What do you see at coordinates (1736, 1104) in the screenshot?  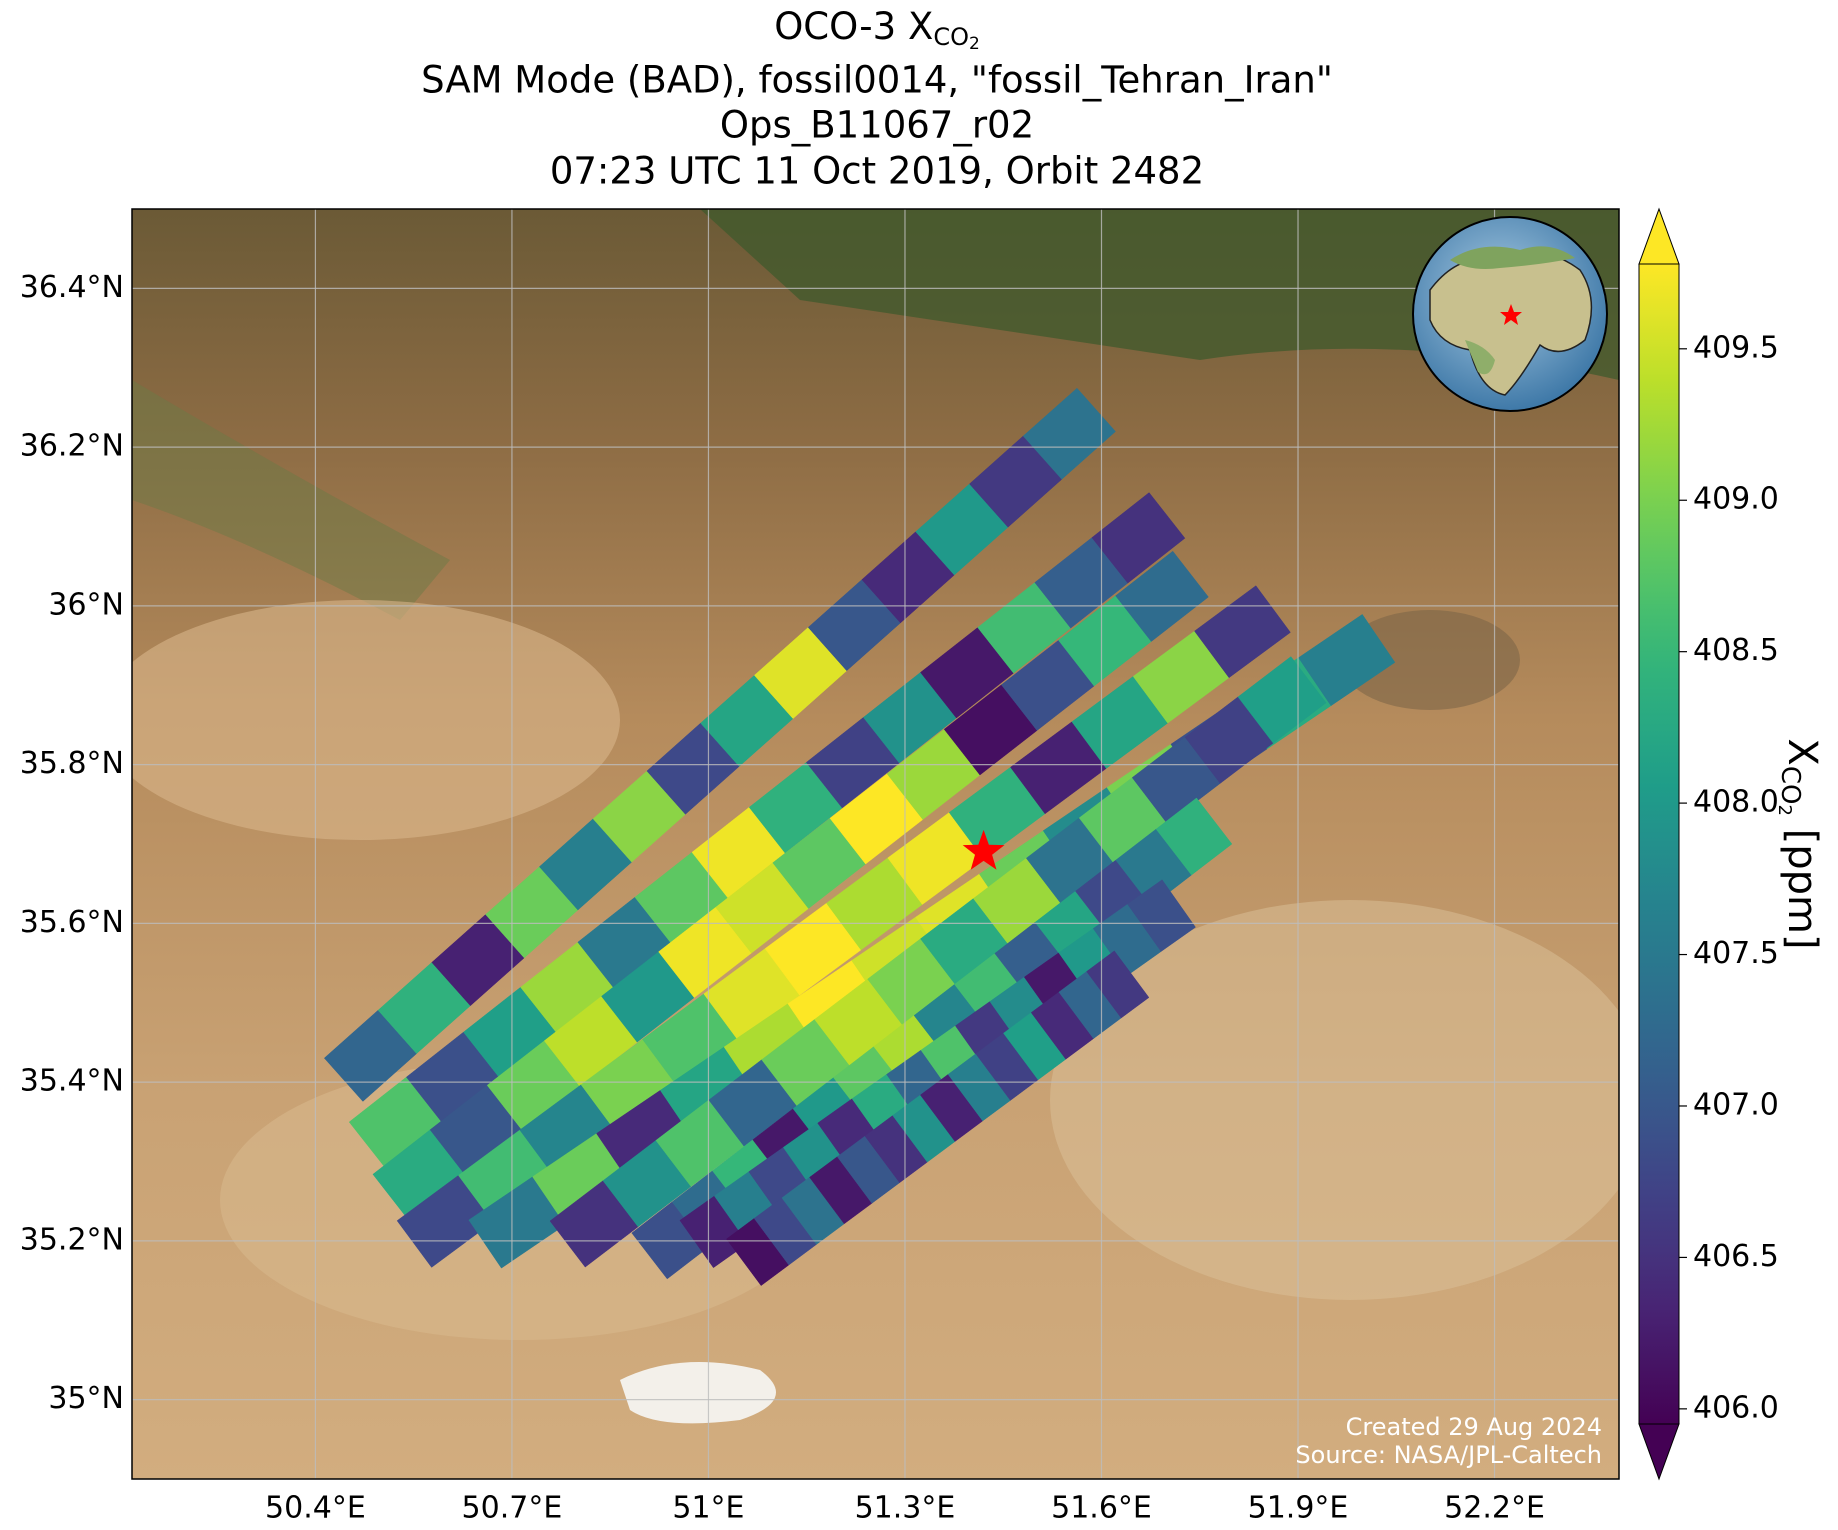 I see `colorbar-tick-label: 407.0` at bounding box center [1736, 1104].